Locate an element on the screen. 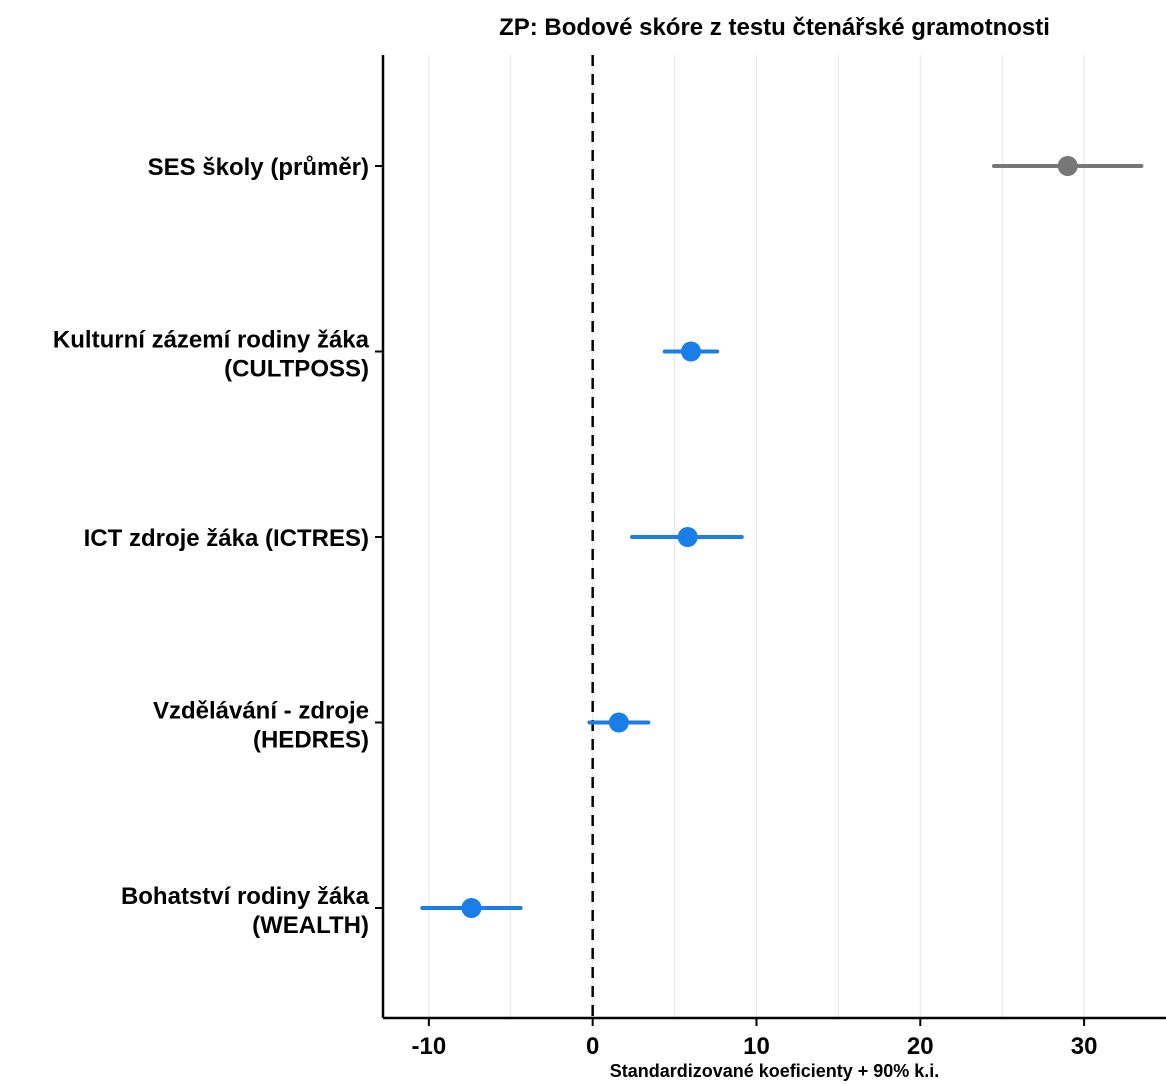  x-axis-label: Standardizované koeficienty + 90% k.i. is located at coordinates (774, 1071).